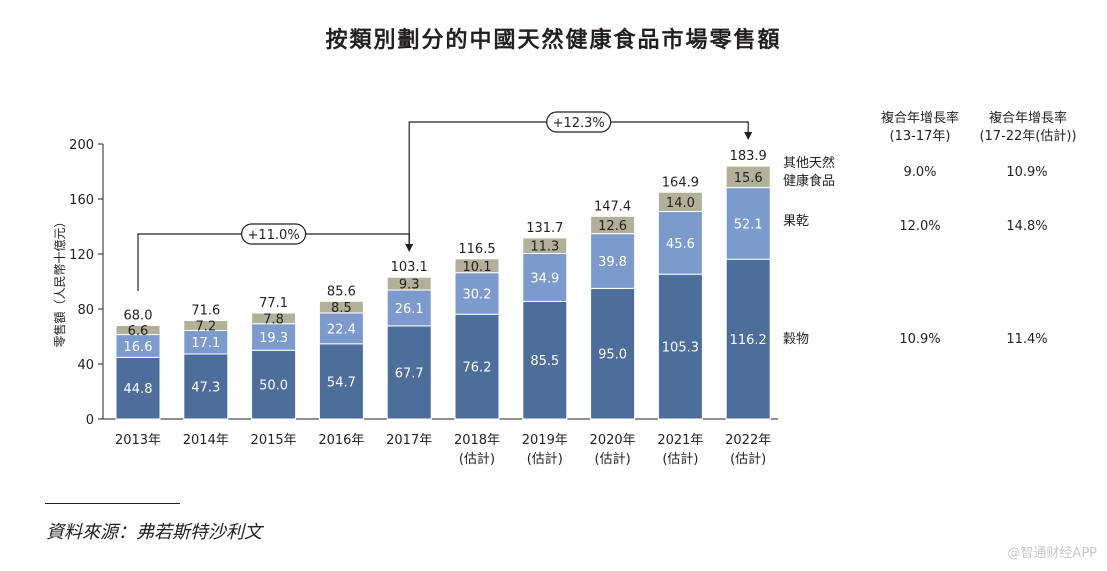  I want to click on bar-value-label: 22.4, so click(341, 329).